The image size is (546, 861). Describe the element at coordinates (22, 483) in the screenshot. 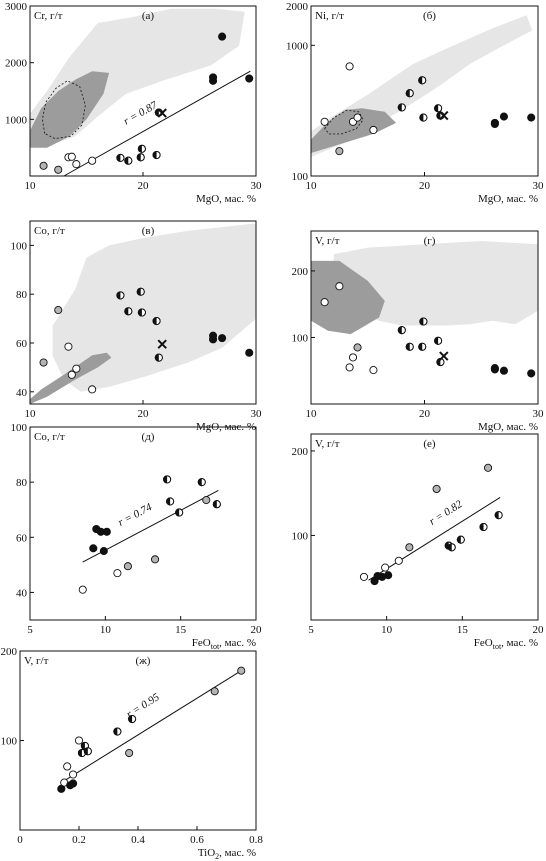

I see `y-tick-label: 80` at that location.